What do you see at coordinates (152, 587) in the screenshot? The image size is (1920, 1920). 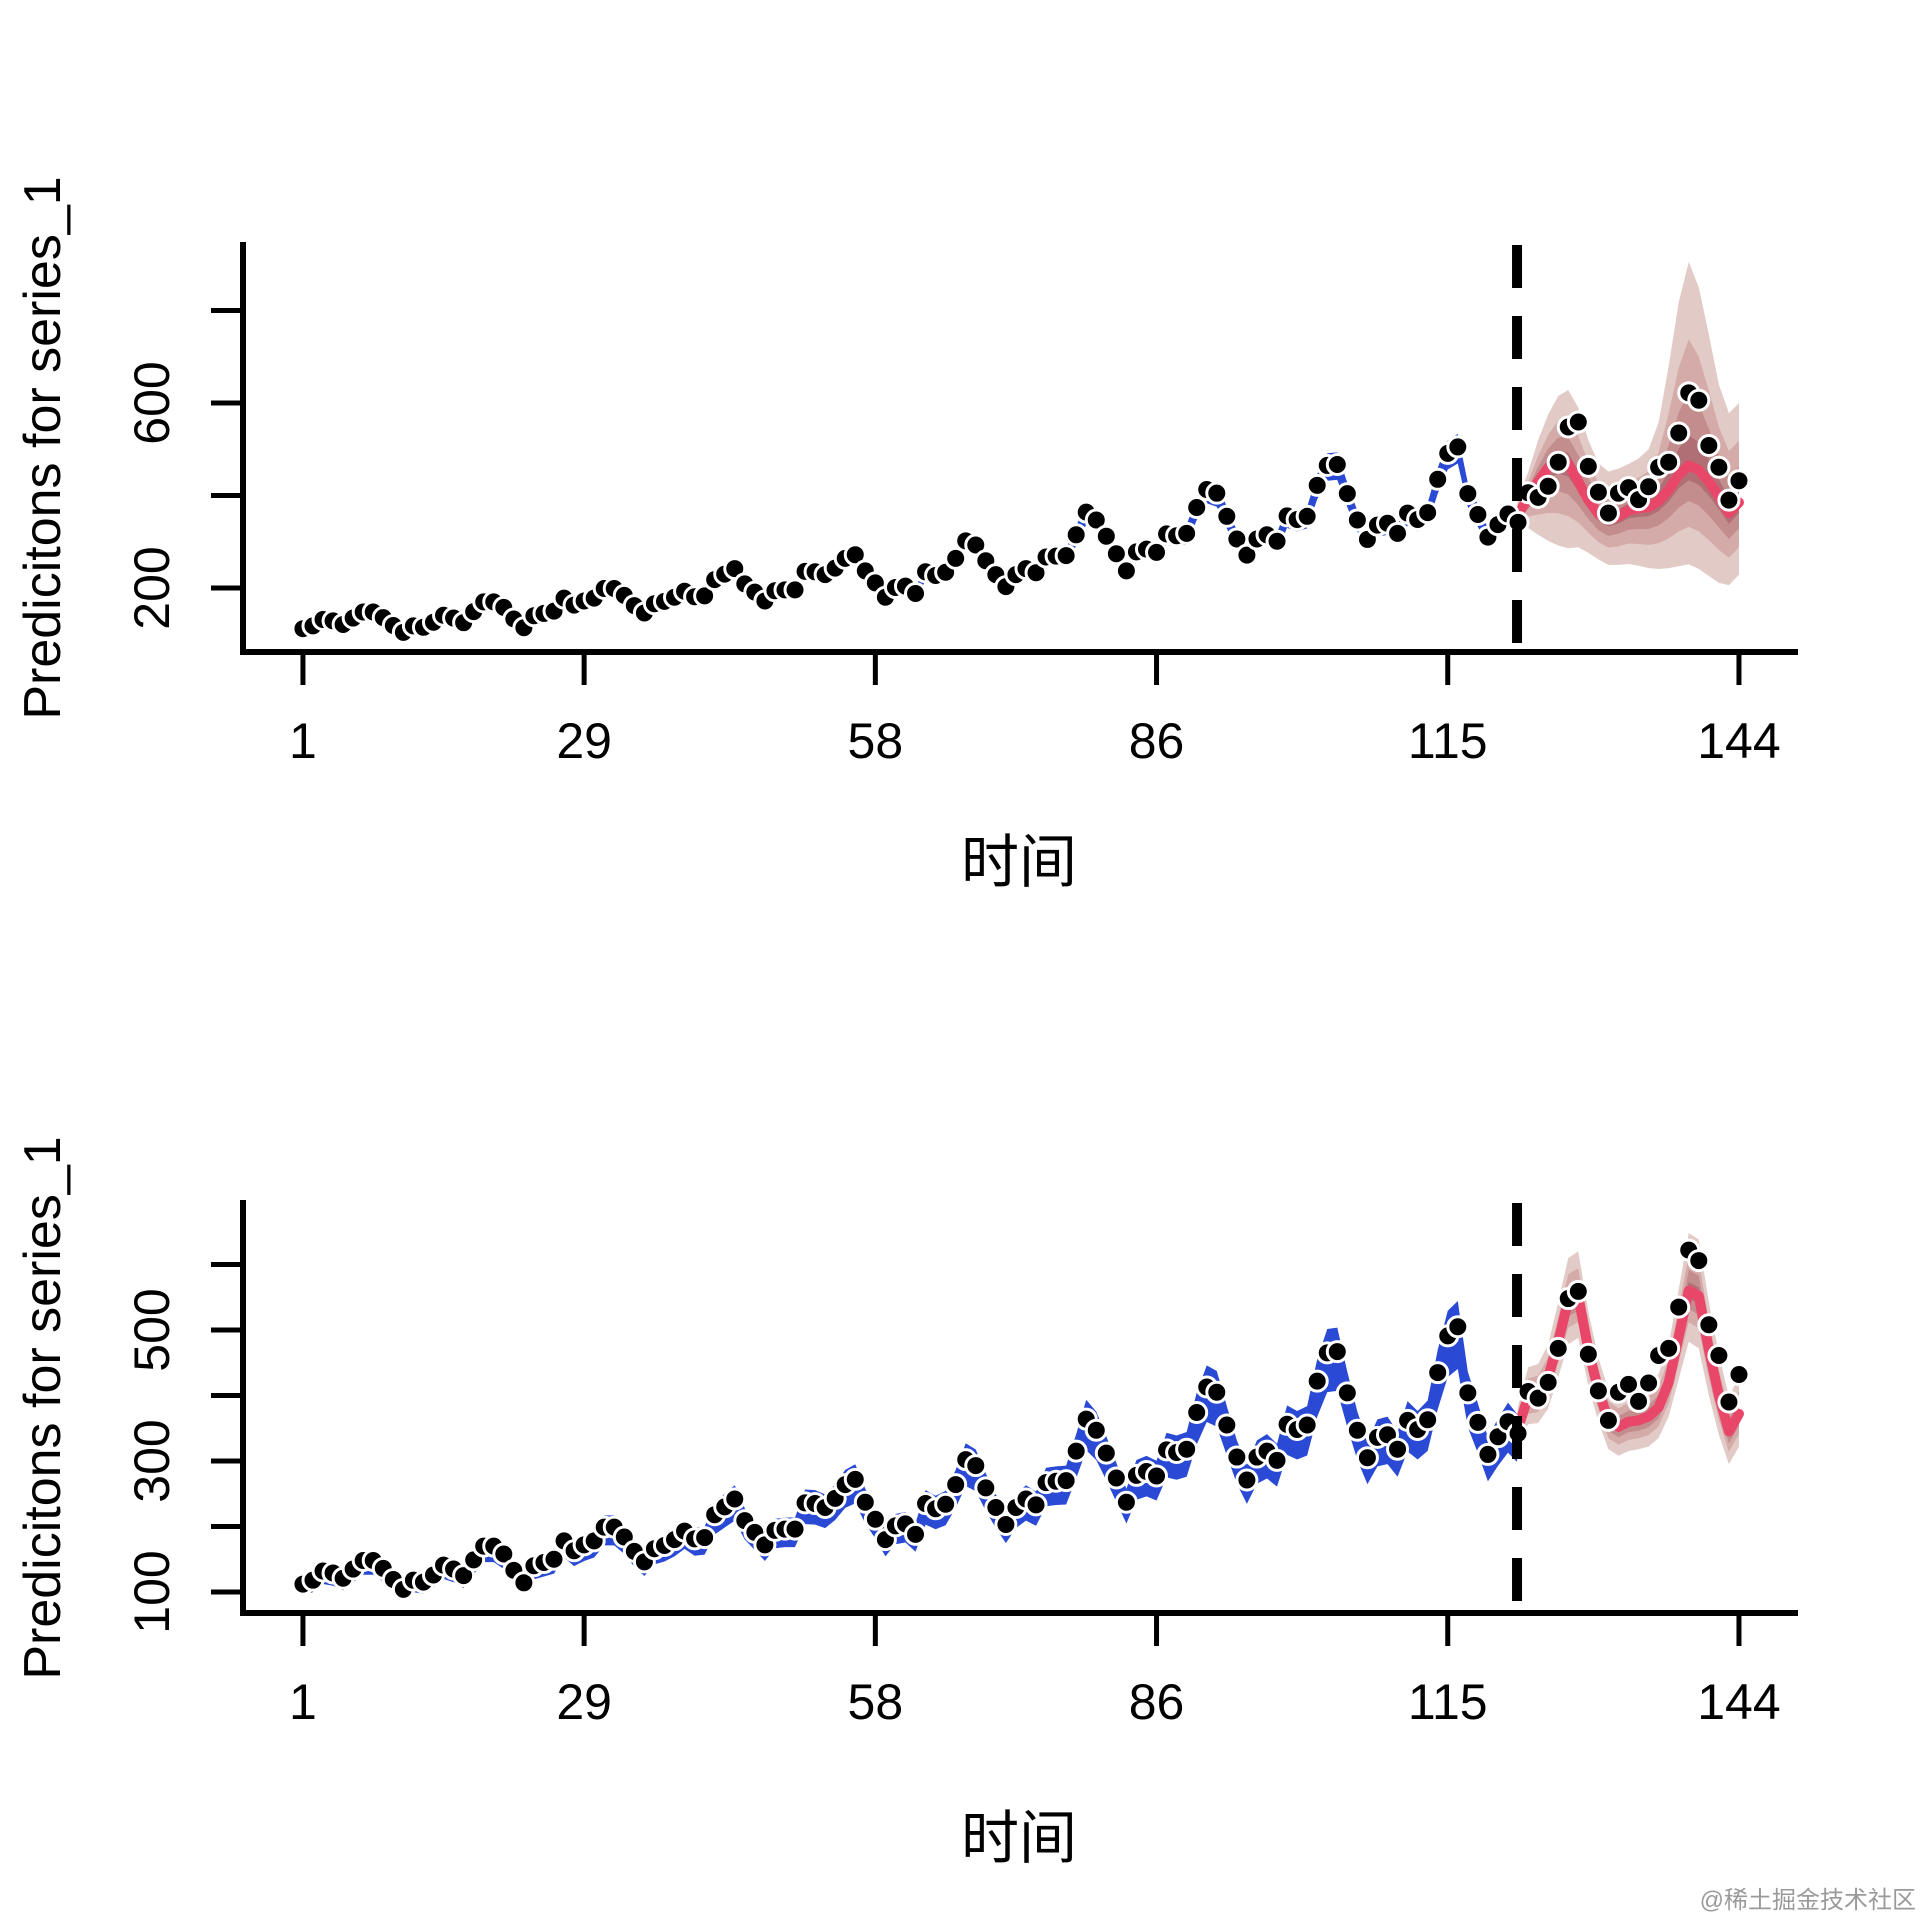 I see `y-tick-label: 200` at bounding box center [152, 587].